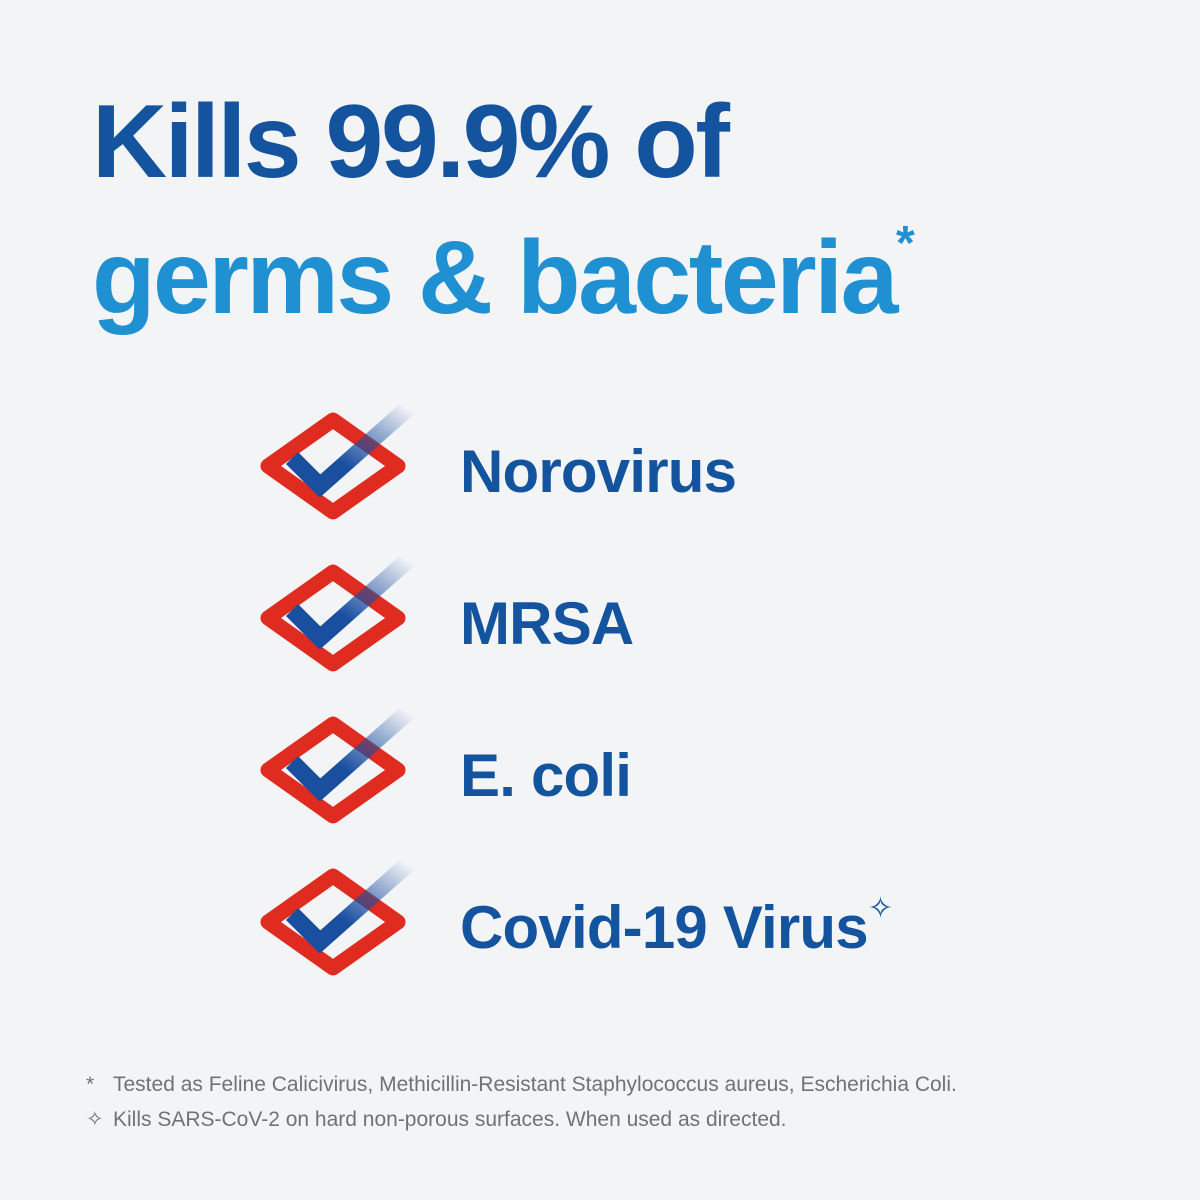 The image size is (1200, 1200). I want to click on claim-label: E. coli, so click(546, 776).